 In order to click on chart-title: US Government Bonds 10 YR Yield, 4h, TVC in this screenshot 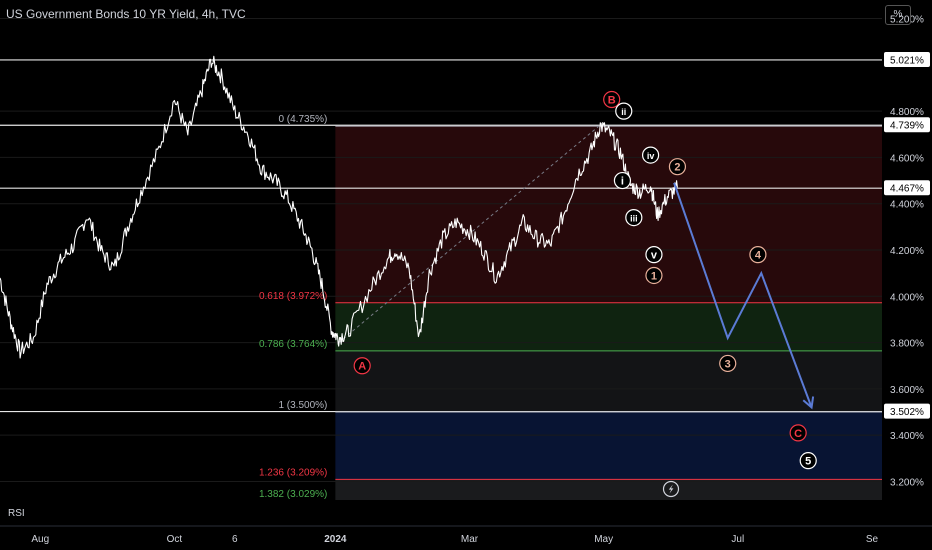, I will do `click(126, 14)`.